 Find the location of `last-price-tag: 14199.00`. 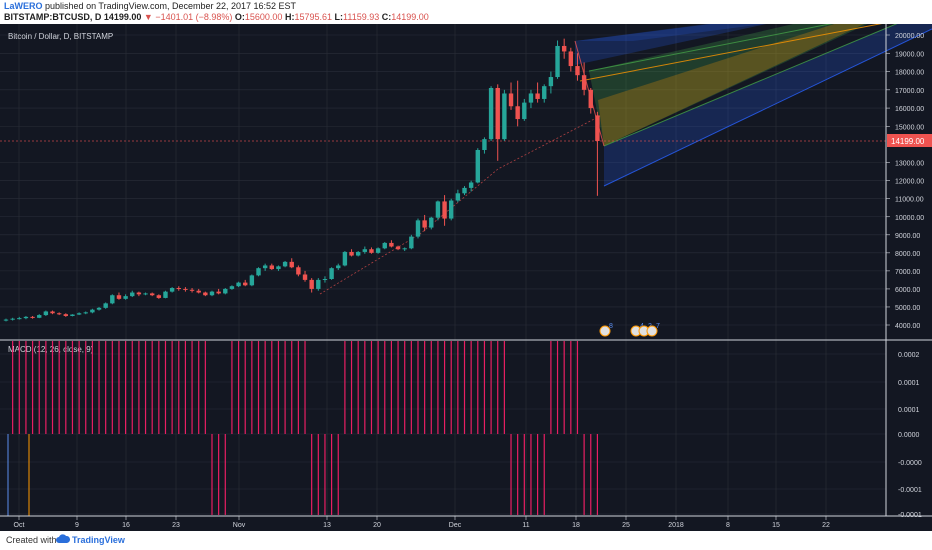

last-price-tag: 14199.00 is located at coordinates (909, 140).